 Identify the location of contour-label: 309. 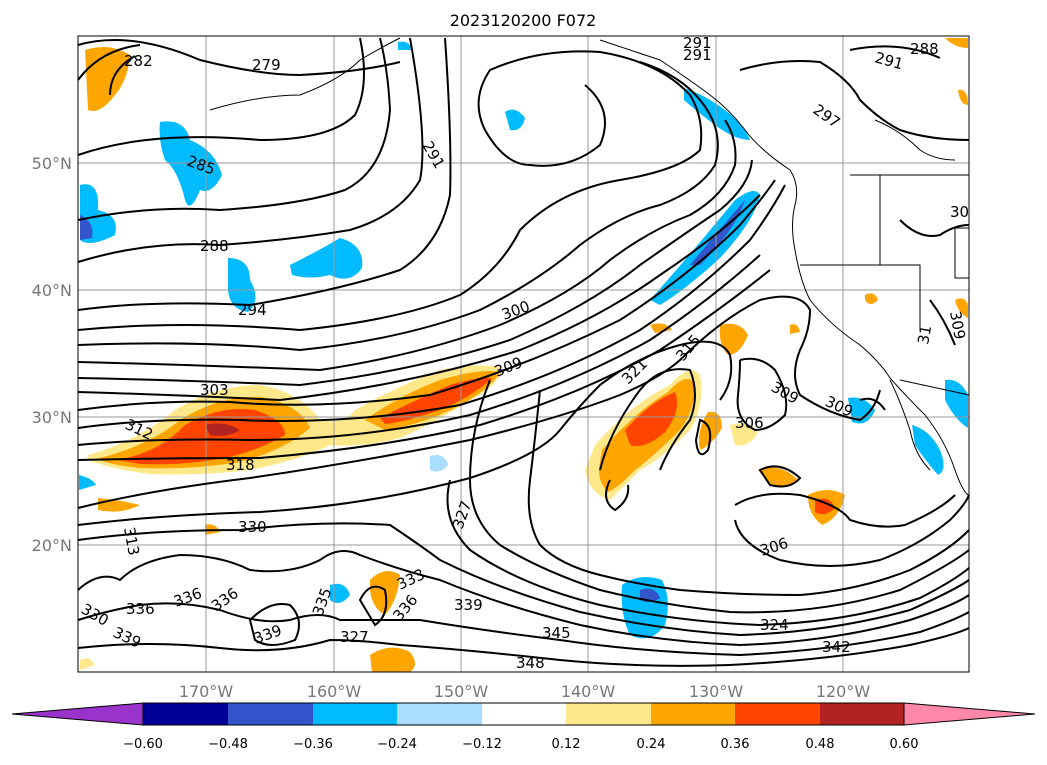
(957, 325).